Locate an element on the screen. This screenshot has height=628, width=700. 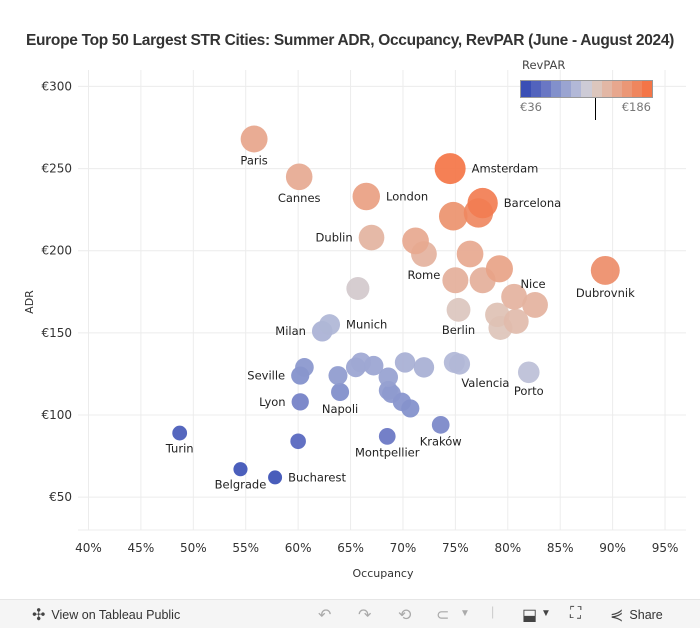
y-tick-label: €300 is located at coordinates (56, 86).